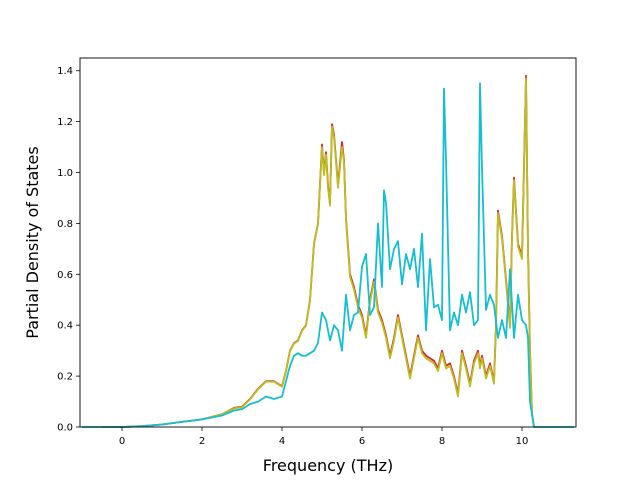 Image resolution: width=640 pixels, height=480 pixels. What do you see at coordinates (65, 326) in the screenshot?
I see `y-tick-label: 0.4` at bounding box center [65, 326].